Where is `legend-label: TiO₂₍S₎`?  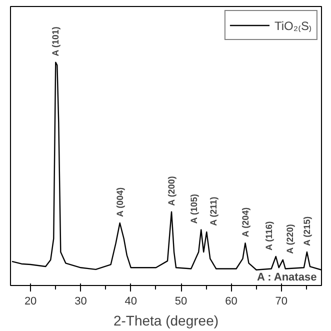 legend-label: TiO₂₍S₎ is located at coordinates (293, 26).